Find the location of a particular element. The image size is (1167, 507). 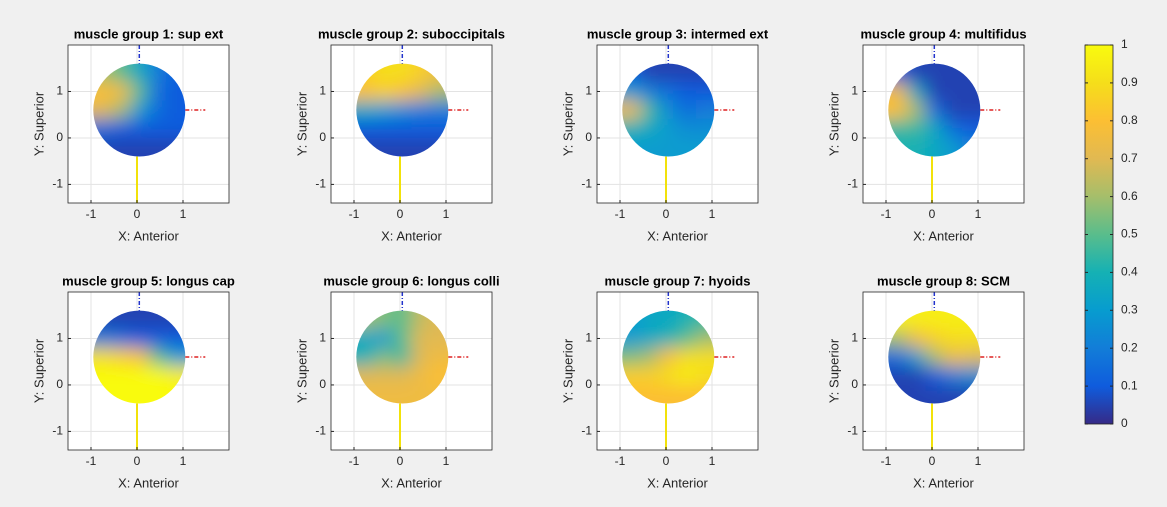

colorbar-tick-label: 0.6 is located at coordinates (1129, 196).